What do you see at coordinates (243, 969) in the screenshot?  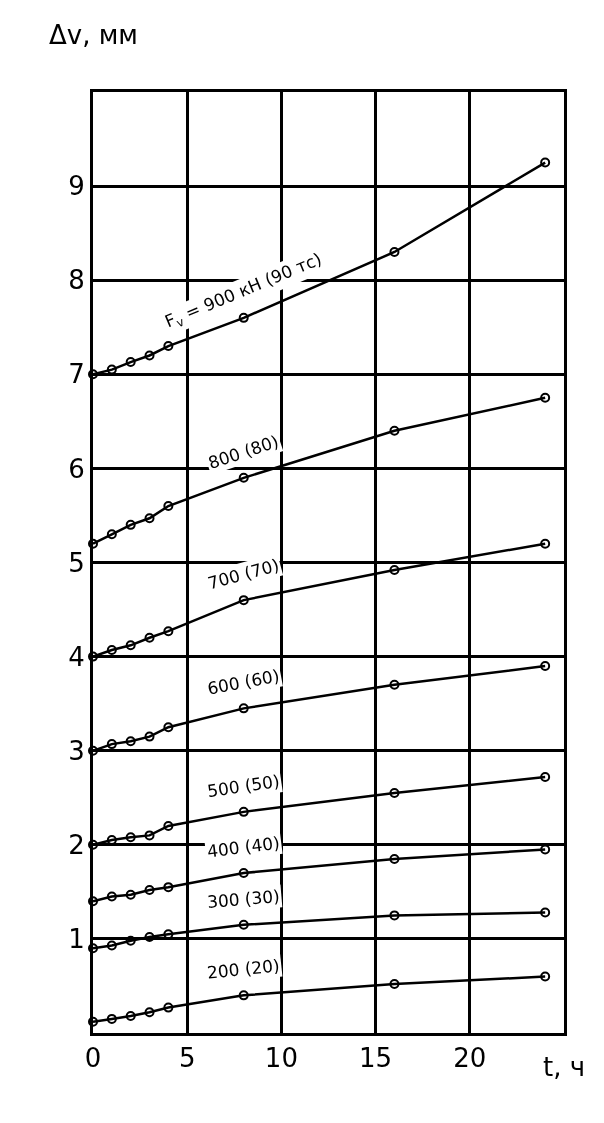 I see `text: 200 (20)` at bounding box center [243, 969].